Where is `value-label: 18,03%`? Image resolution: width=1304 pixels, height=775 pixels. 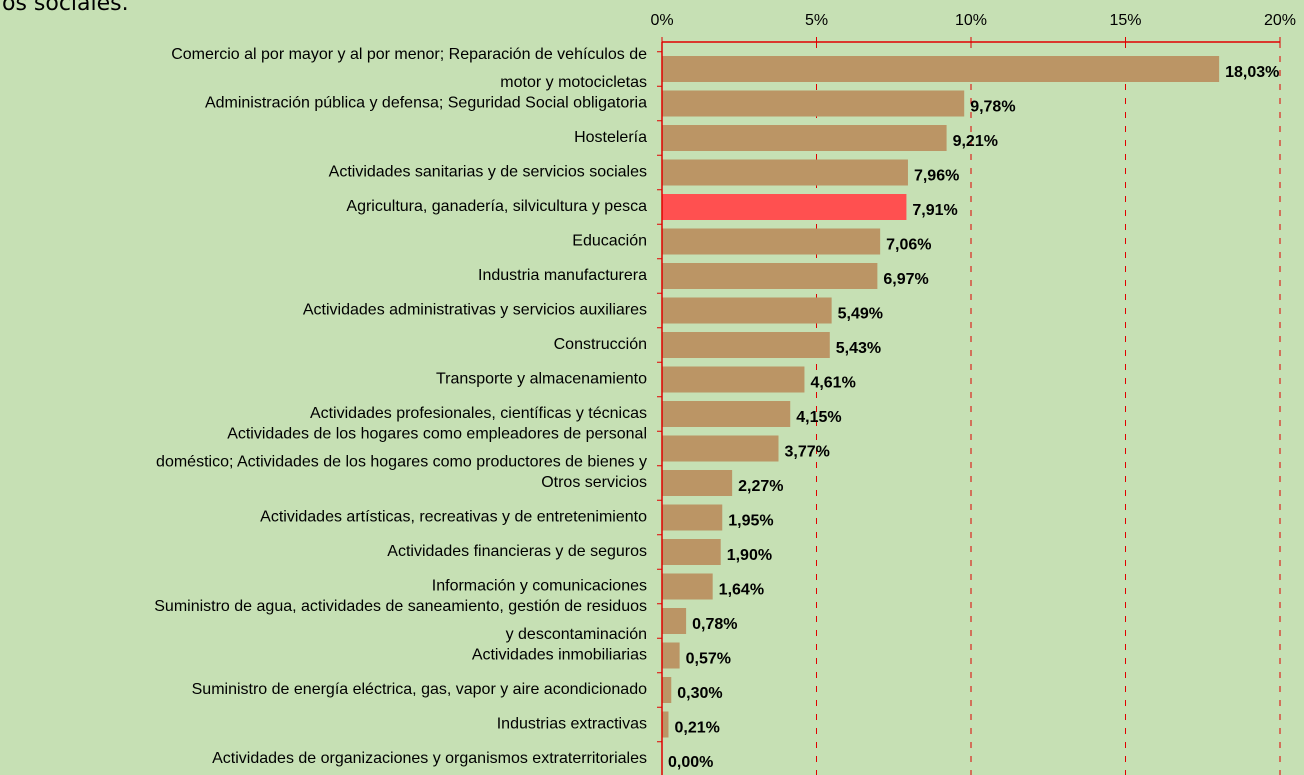
value-label: 18,03% is located at coordinates (1252, 72).